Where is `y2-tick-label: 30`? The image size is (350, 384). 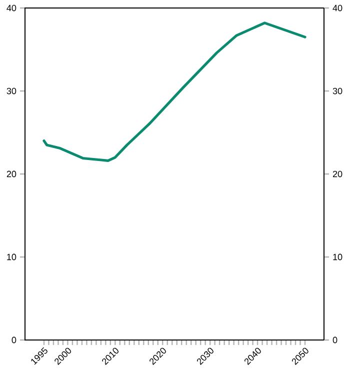
y2-tick-label: 30 is located at coordinates (337, 91).